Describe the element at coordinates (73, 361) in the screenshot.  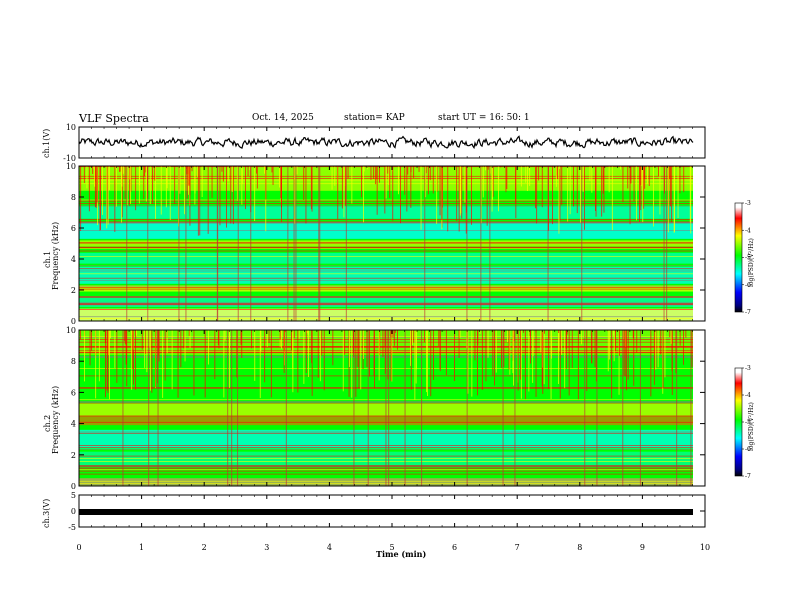
I see `ch2-spec-ytick-label: 8` at that location.